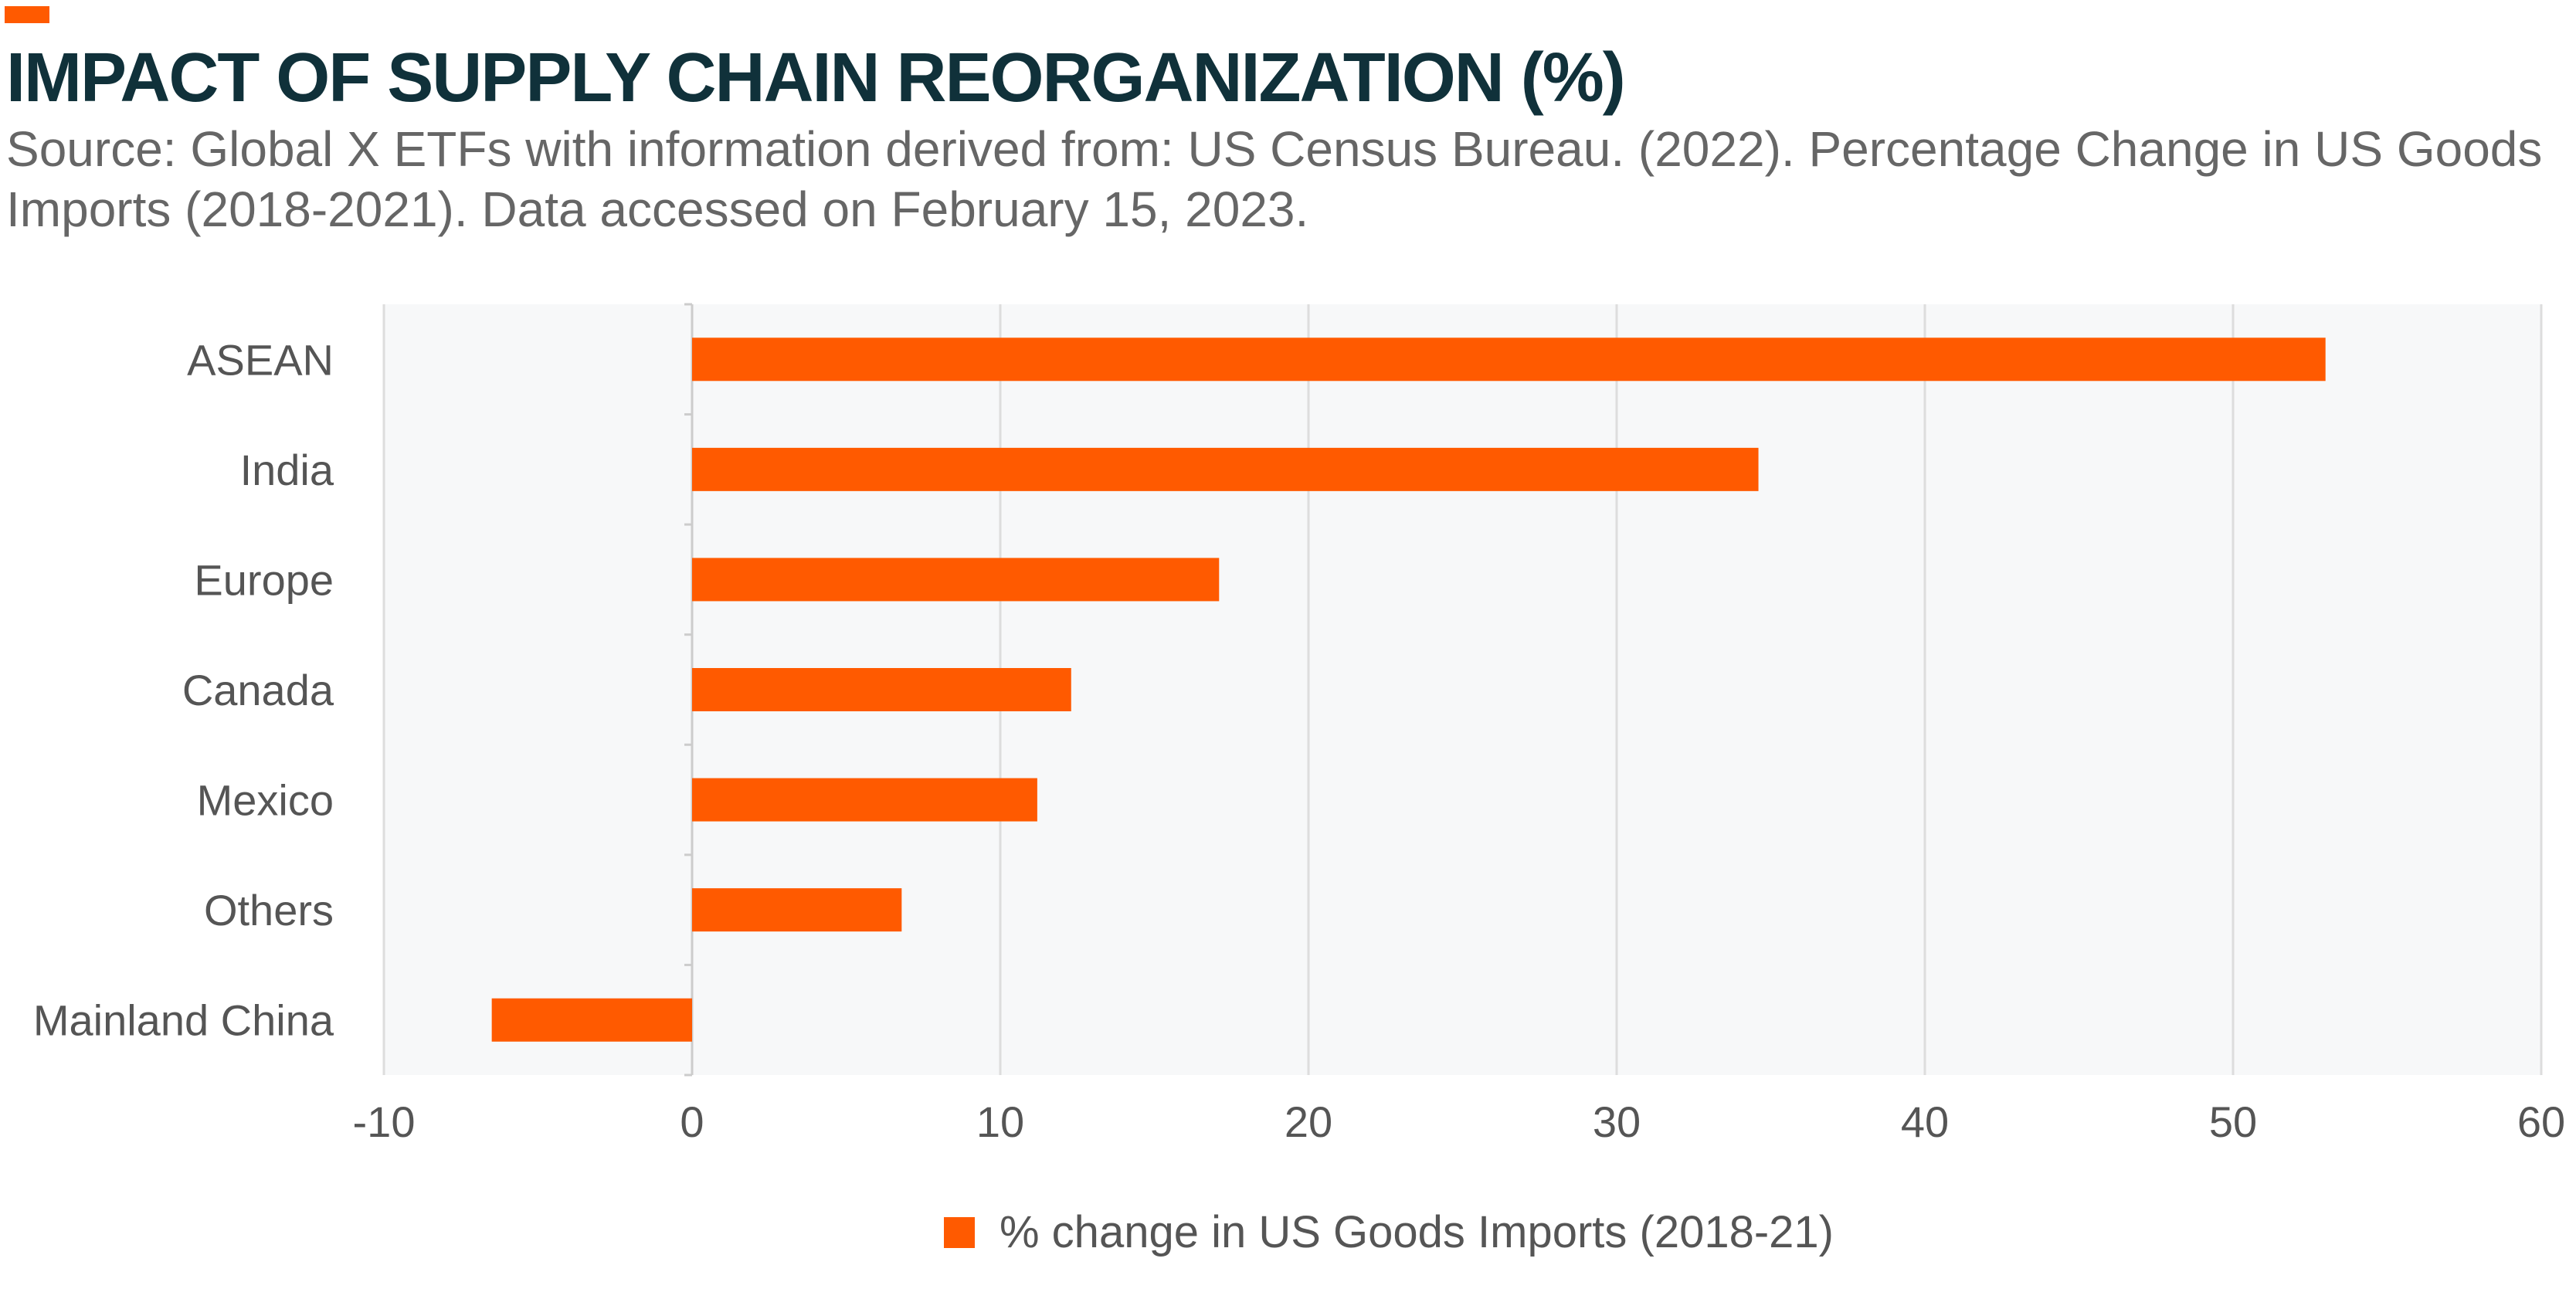  What do you see at coordinates (384, 1121) in the screenshot?
I see `x-tick-label: -10` at bounding box center [384, 1121].